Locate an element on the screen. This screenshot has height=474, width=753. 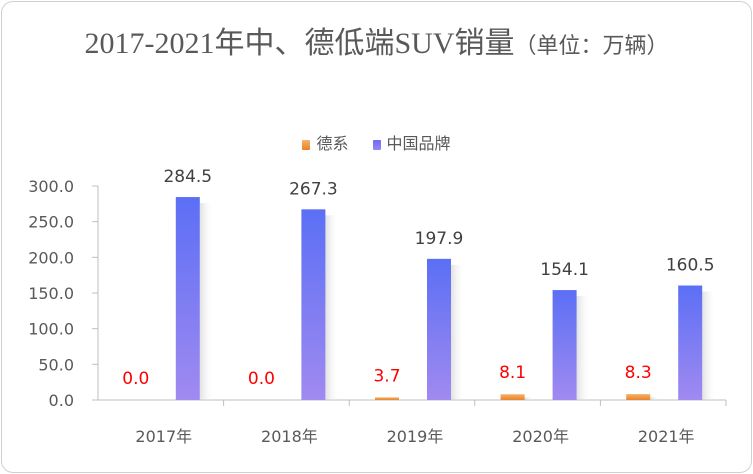
legend-item-chinese: 中国品牌 is located at coordinates (411, 142).